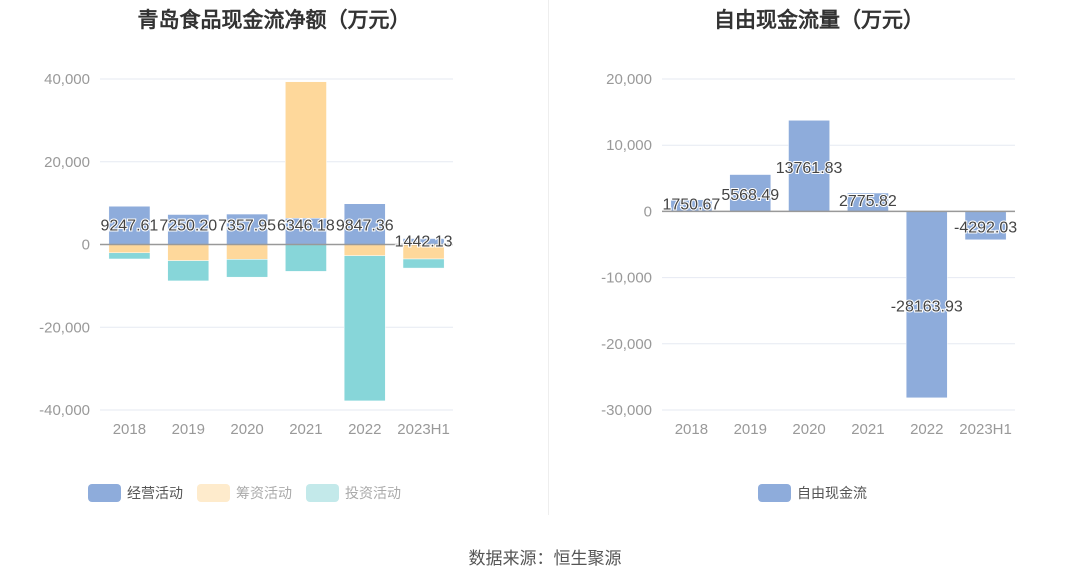  I want to click on data-label: 9847.36, so click(365, 226).